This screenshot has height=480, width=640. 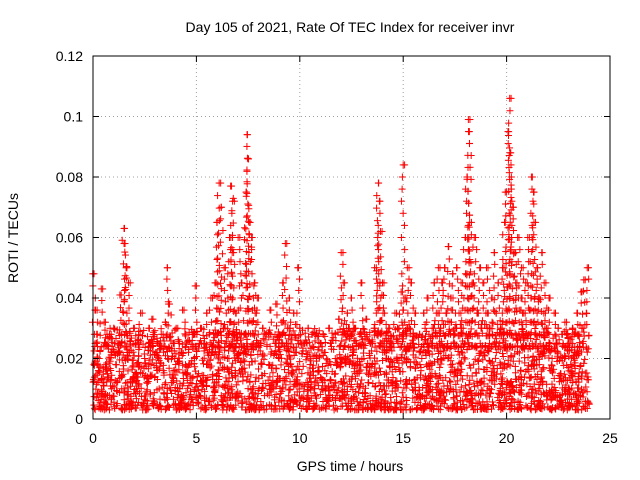 What do you see at coordinates (93, 438) in the screenshot?
I see `x-tick-label: 0` at bounding box center [93, 438].